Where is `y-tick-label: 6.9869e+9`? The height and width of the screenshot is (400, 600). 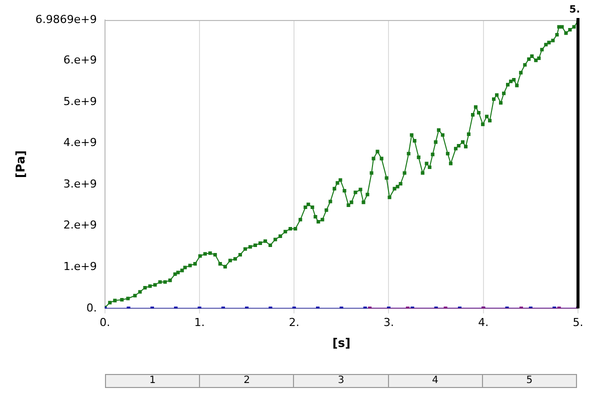
y-tick-label: 6.9869e+9 is located at coordinates (66, 19).